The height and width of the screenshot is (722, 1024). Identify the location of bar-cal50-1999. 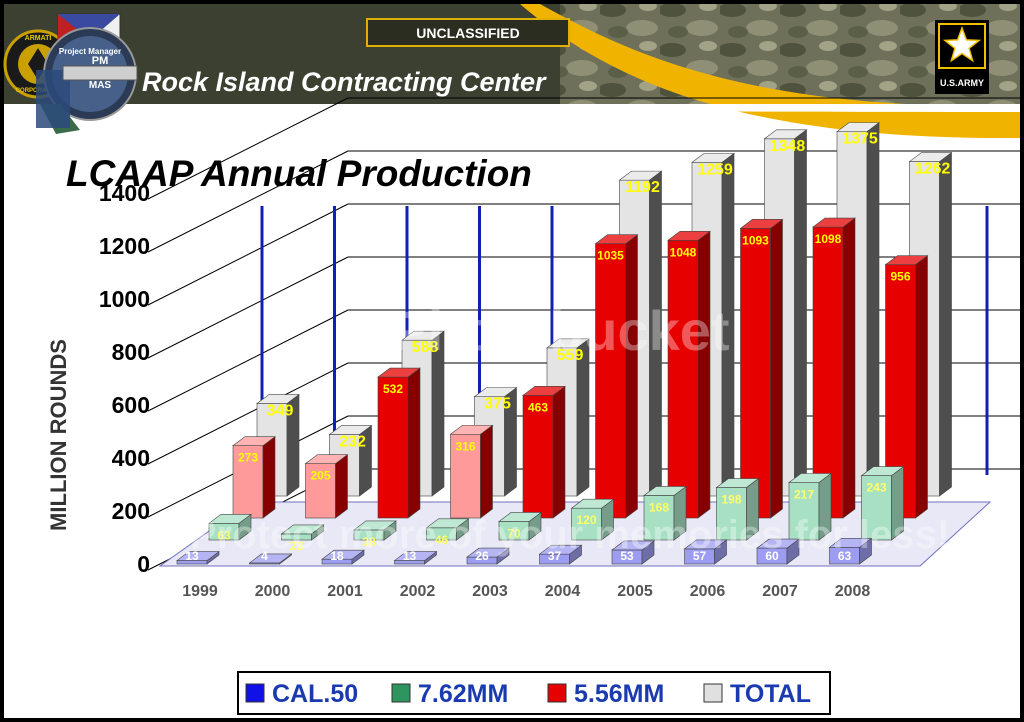
(198, 557).